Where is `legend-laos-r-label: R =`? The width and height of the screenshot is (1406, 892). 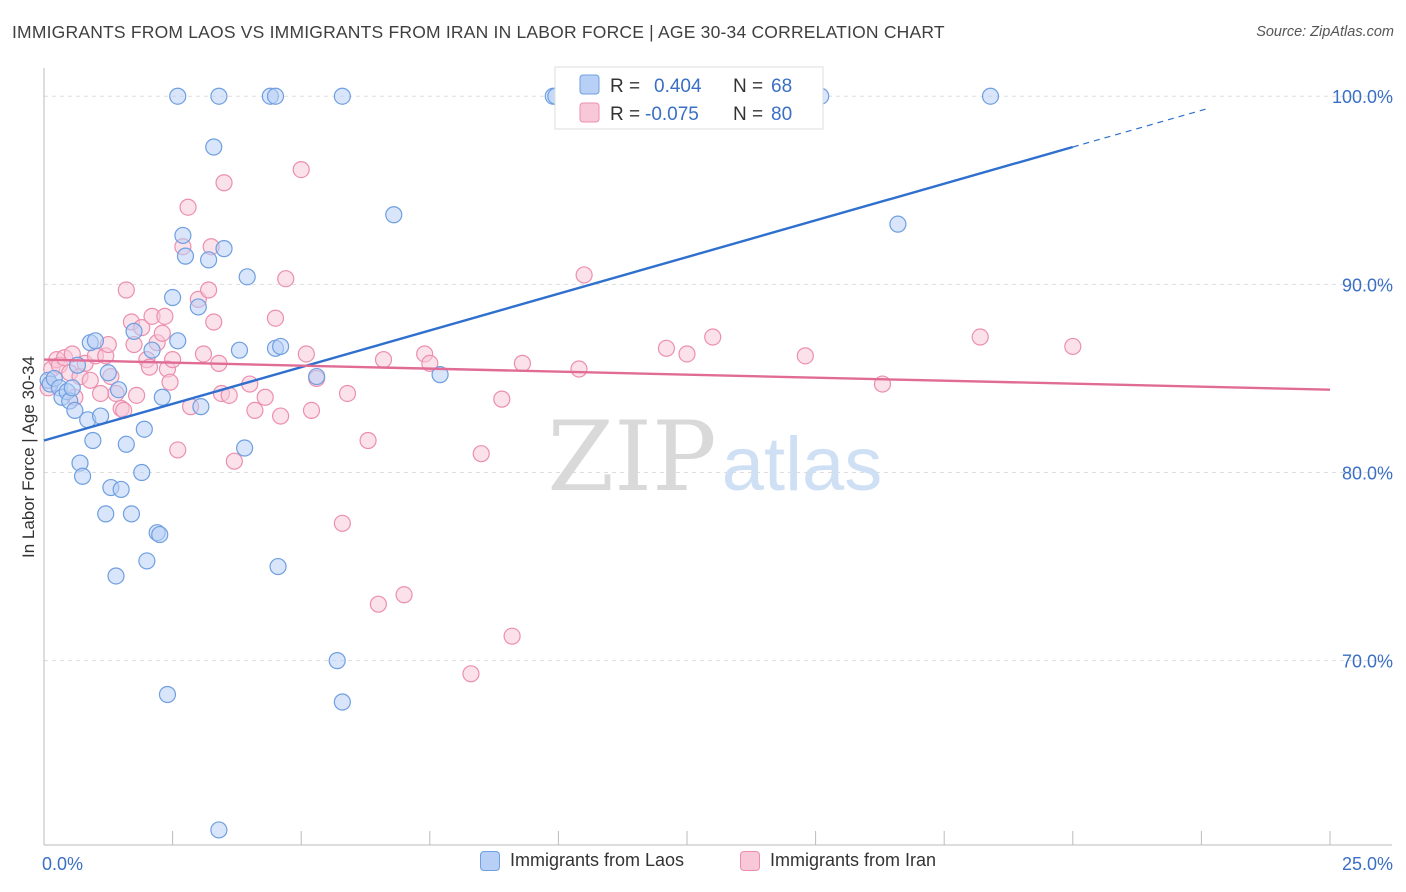 legend-laos-r-label: R = is located at coordinates (625, 86).